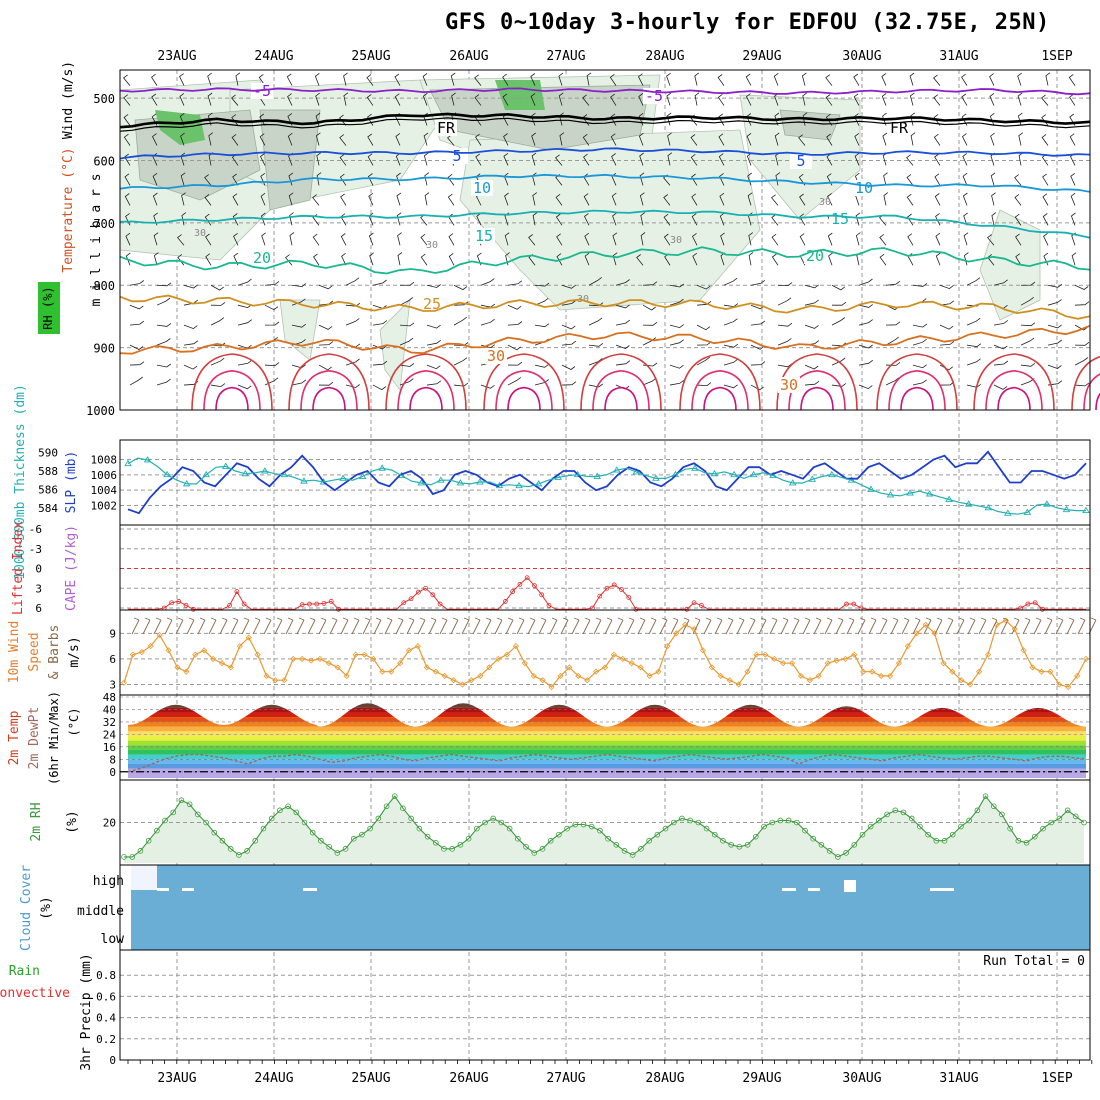 The height and width of the screenshot is (1100, 1100). I want to click on bottom-date-label: 29AUG, so click(761, 1078).